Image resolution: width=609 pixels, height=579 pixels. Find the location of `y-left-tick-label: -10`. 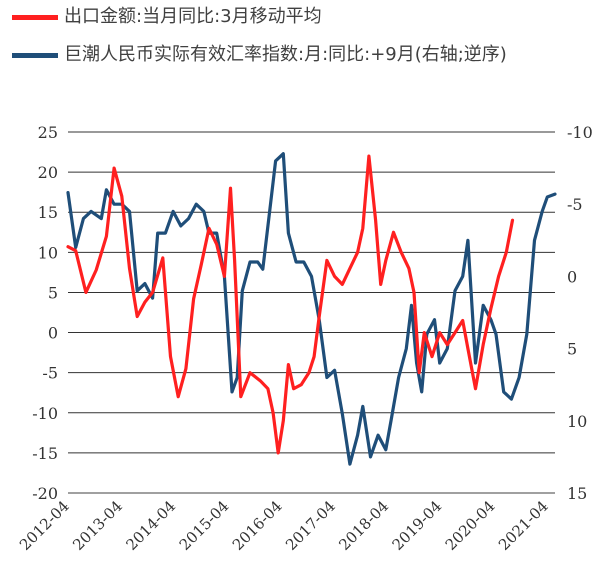

y-left-tick-label: -10 is located at coordinates (45, 413).